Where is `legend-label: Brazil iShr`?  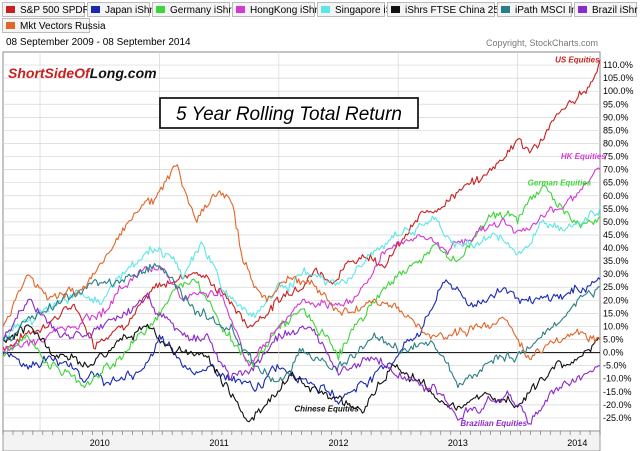 legend-label: Brazil iShr is located at coordinates (615, 10).